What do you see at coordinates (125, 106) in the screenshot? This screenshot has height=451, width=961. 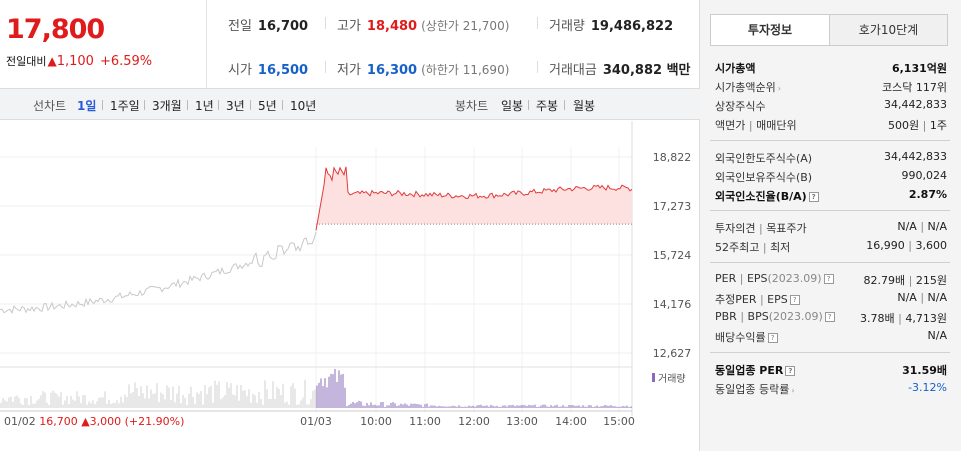 I see `tab-1week: 1주일` at bounding box center [125, 106].